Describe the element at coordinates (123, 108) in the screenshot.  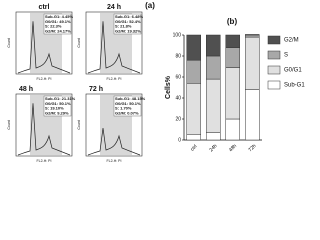
I see `stat-text: S: 1.70%` at that location.